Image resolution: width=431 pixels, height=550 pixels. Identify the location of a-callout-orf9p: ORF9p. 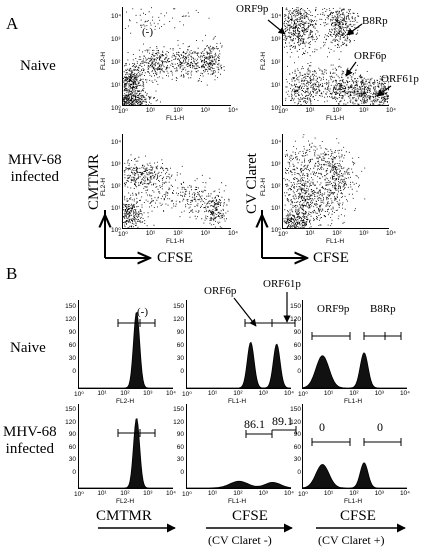
(252, 9).